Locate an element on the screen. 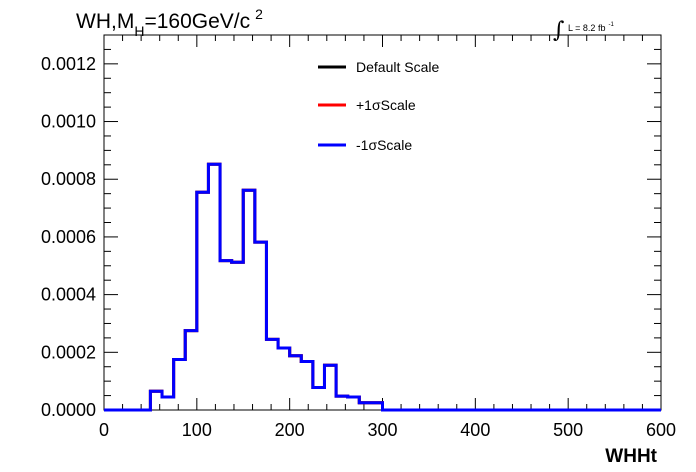 This screenshot has width=696, height=472. y-tick-label: 0.0004 is located at coordinates (68, 295).